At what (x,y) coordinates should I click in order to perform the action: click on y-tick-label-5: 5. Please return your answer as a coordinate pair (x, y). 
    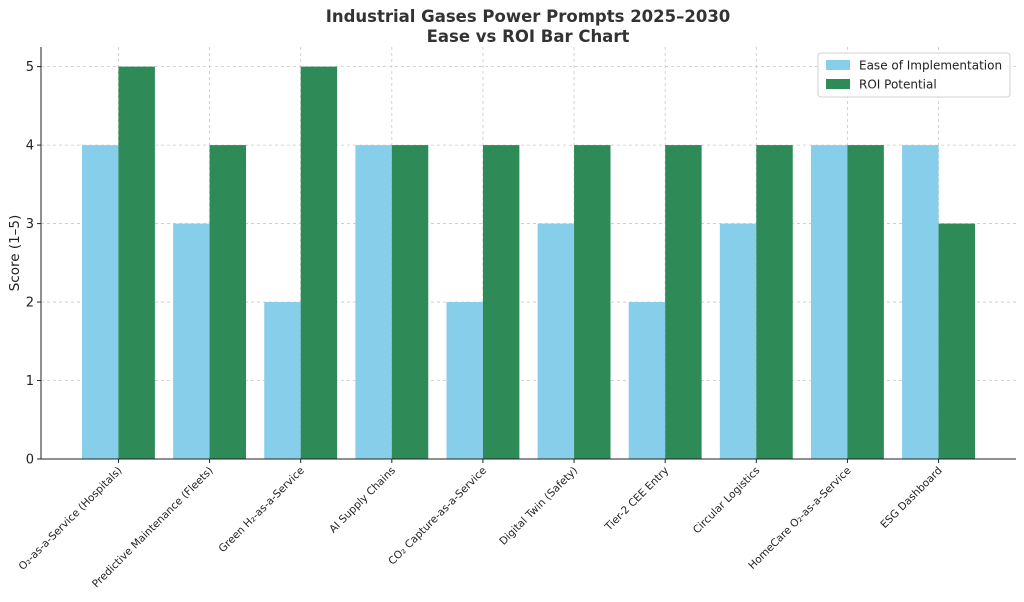
    Looking at the image, I should click on (30, 67).